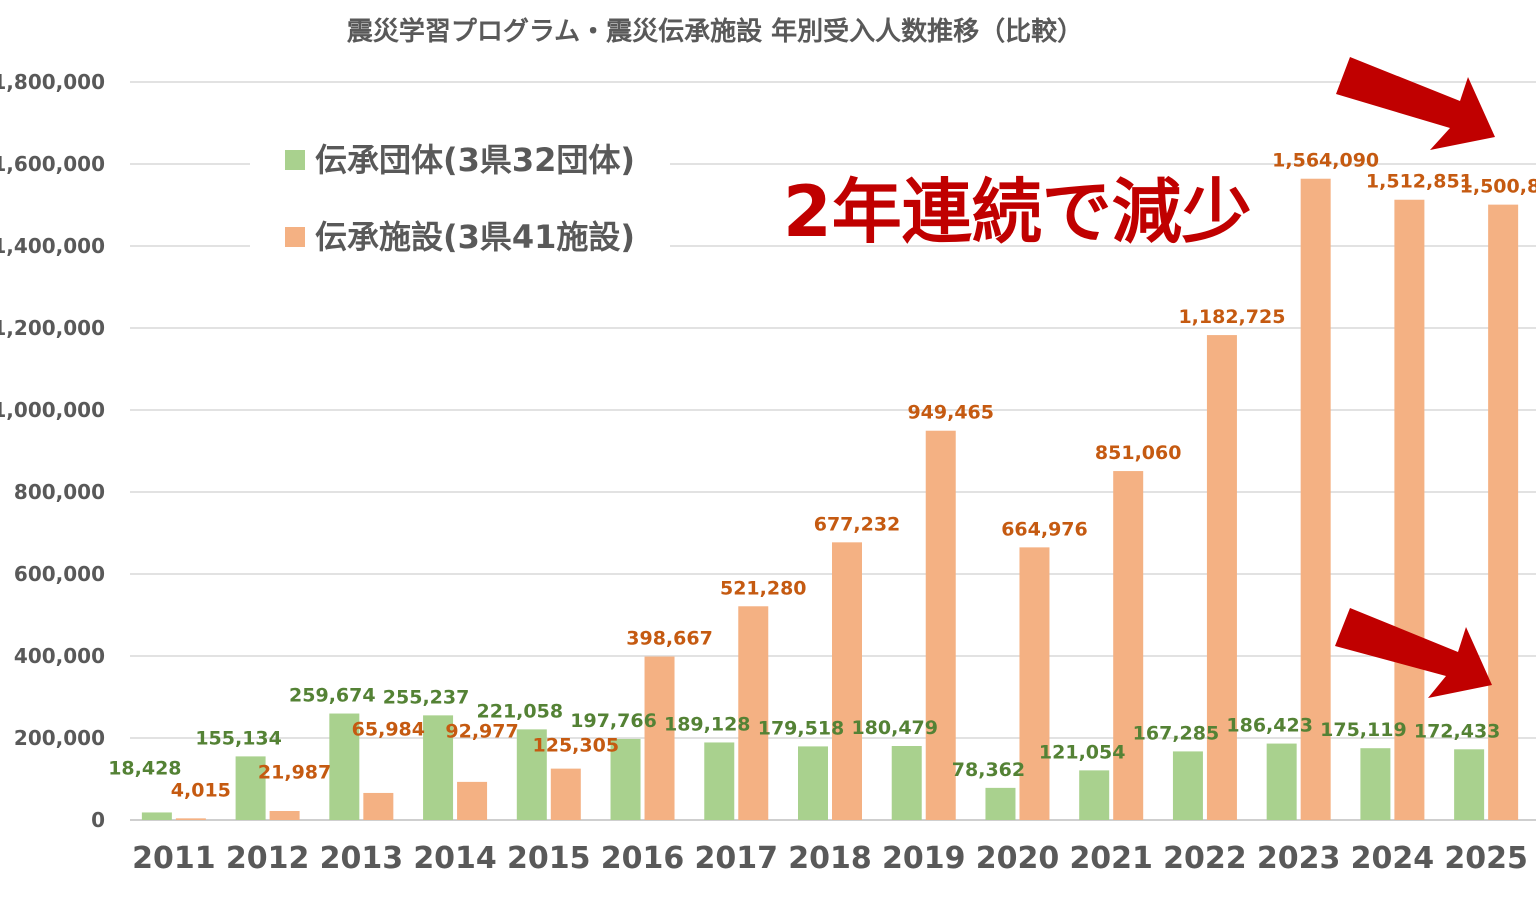  What do you see at coordinates (388, 730) in the screenshot?
I see `data-label-facilities: 65,984` at bounding box center [388, 730].